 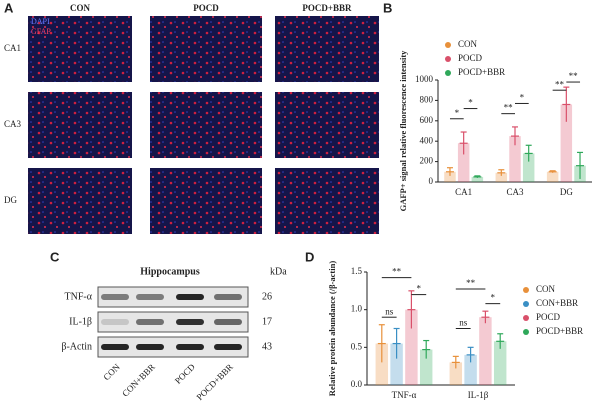 What do you see at coordinates (357, 309) in the screenshot?
I see `y-tick-label: 1.0` at bounding box center [357, 309].